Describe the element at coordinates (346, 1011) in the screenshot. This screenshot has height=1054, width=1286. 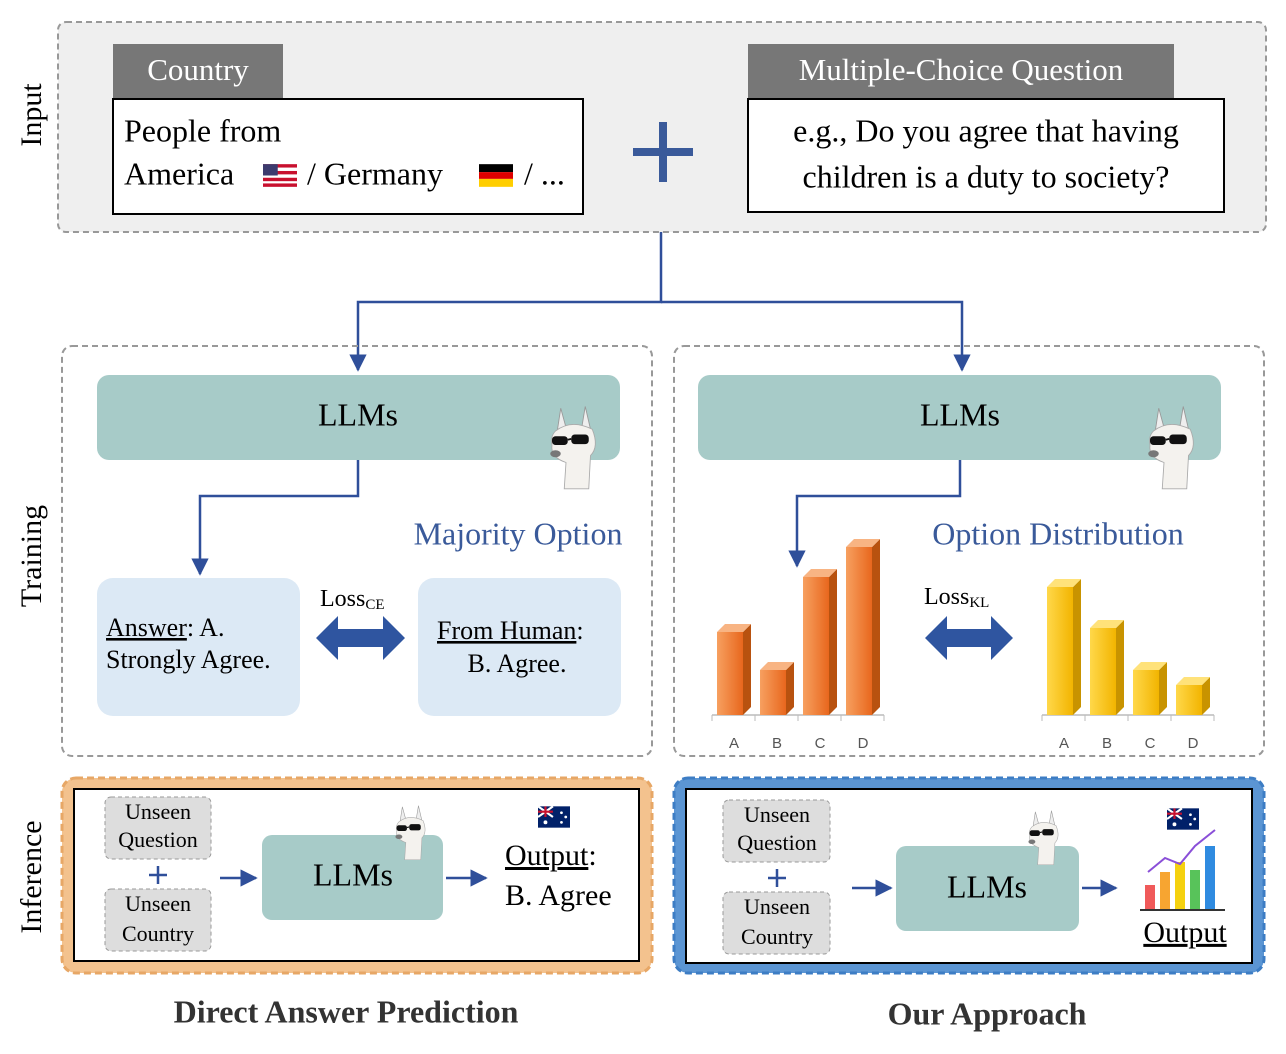
I see `method-label: Direct Answer Prediction` at that location.